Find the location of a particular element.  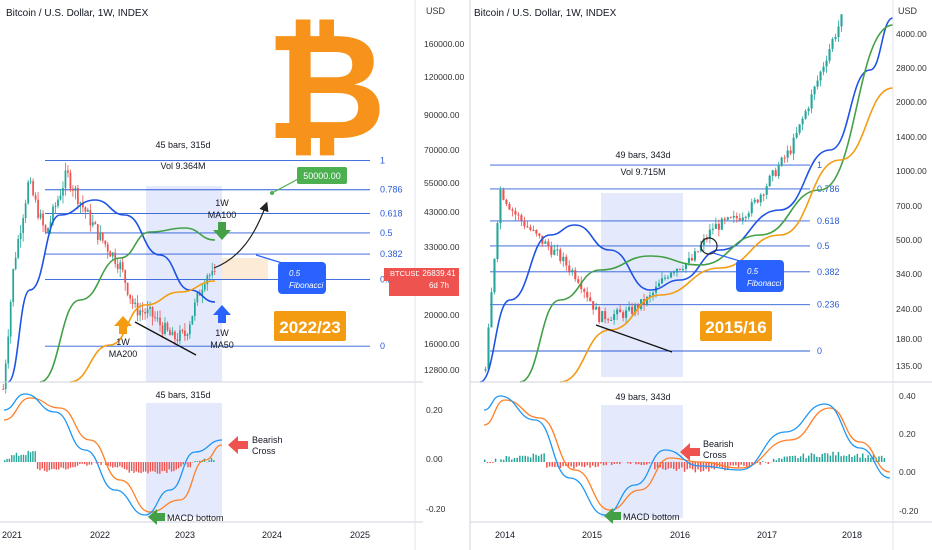

left-macd-range-label: 45 bars, 315d is located at coordinates (182, 395).